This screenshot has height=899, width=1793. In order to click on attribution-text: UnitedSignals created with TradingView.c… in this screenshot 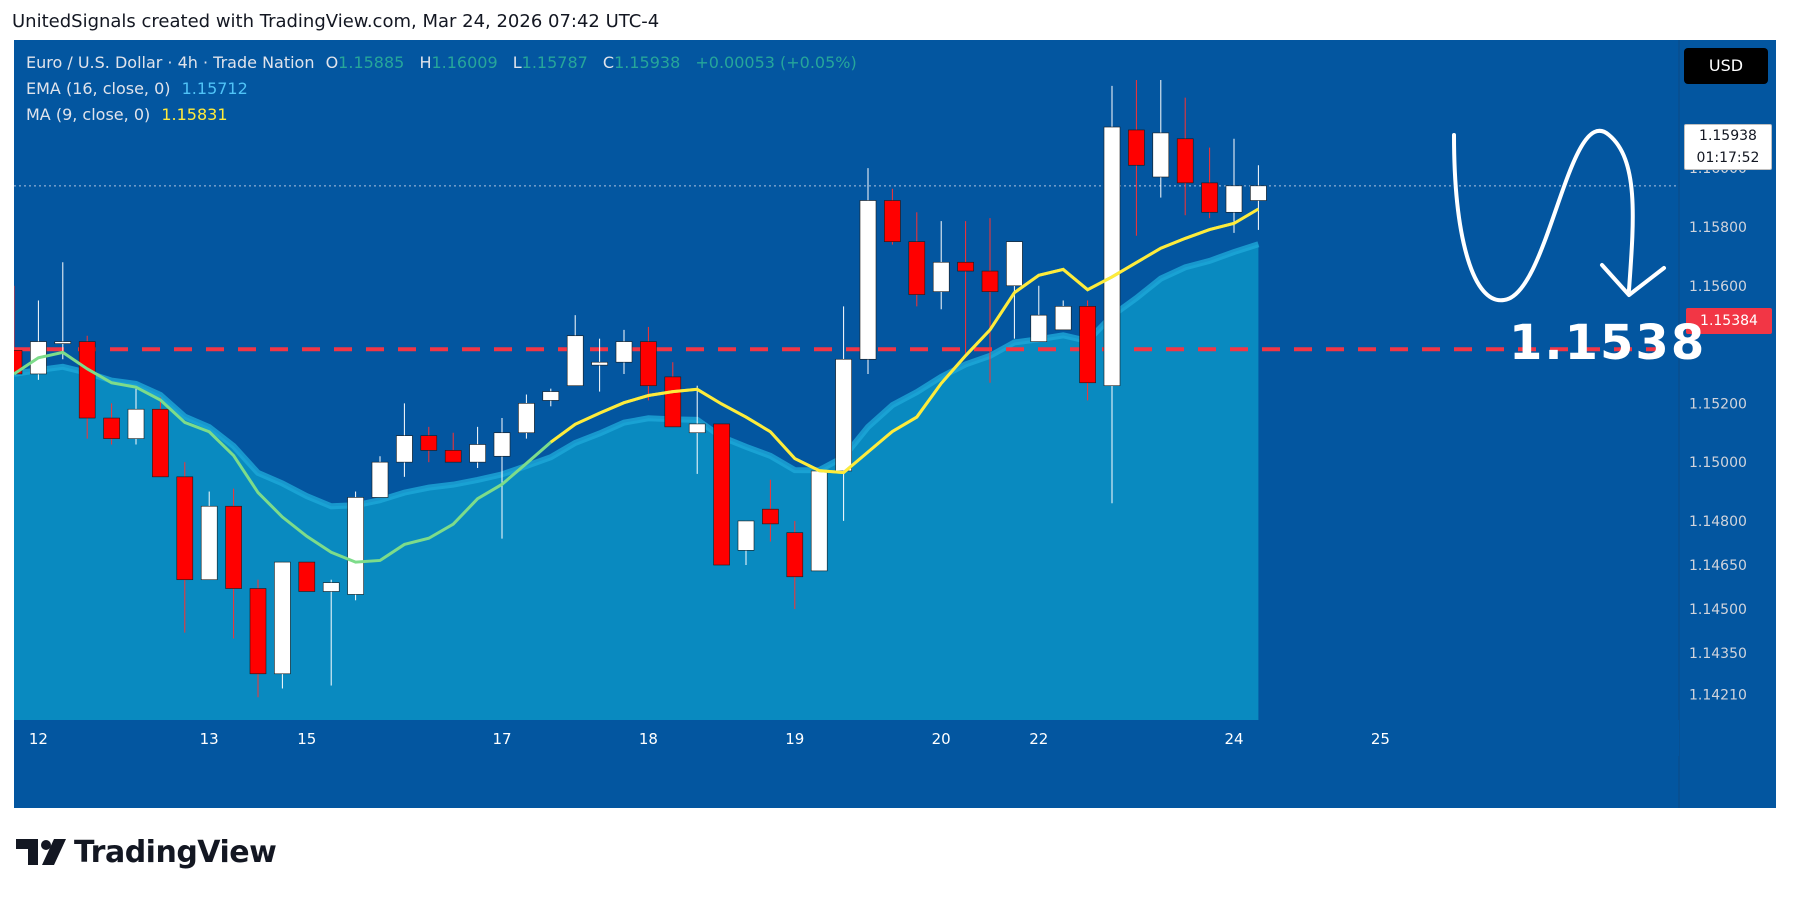, I will do `click(336, 21)`.